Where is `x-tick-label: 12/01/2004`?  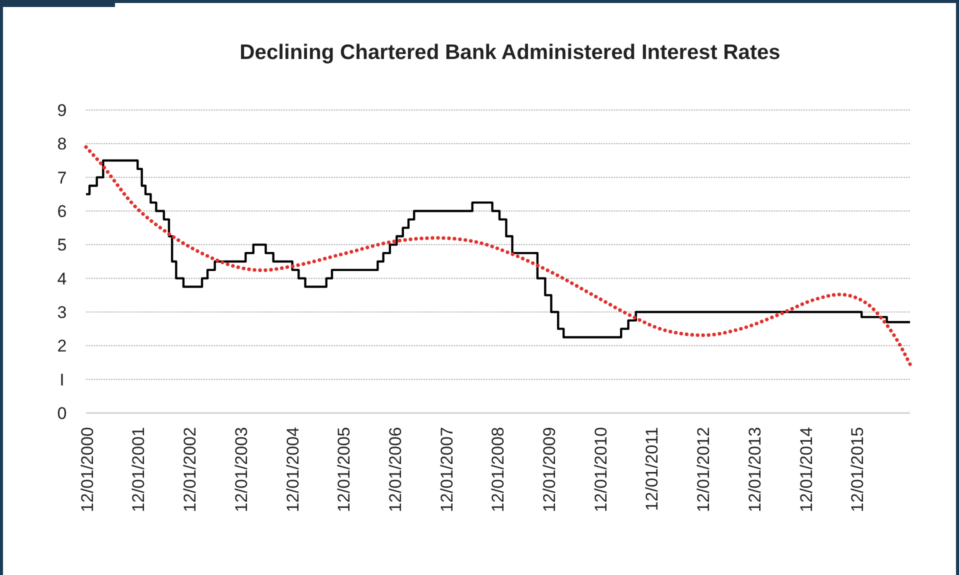 x-tick-label: 12/01/2004 is located at coordinates (292, 469).